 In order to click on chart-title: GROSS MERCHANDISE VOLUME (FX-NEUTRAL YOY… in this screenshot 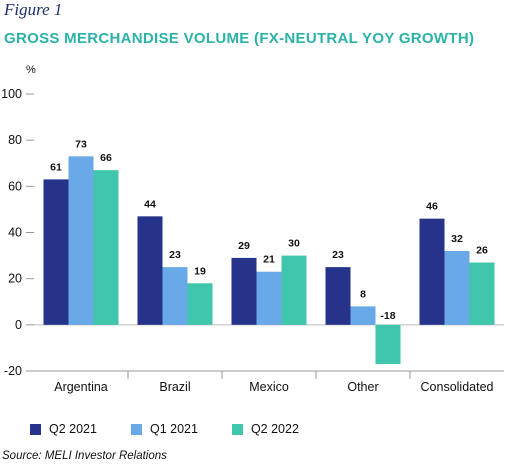, I will do `click(239, 38)`.